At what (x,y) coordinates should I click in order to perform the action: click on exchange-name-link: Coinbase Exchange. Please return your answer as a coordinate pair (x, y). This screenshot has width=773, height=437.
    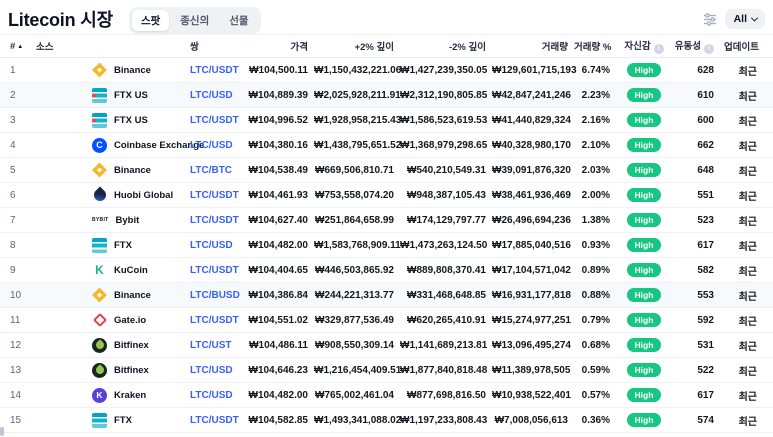
    Looking at the image, I should click on (159, 145).